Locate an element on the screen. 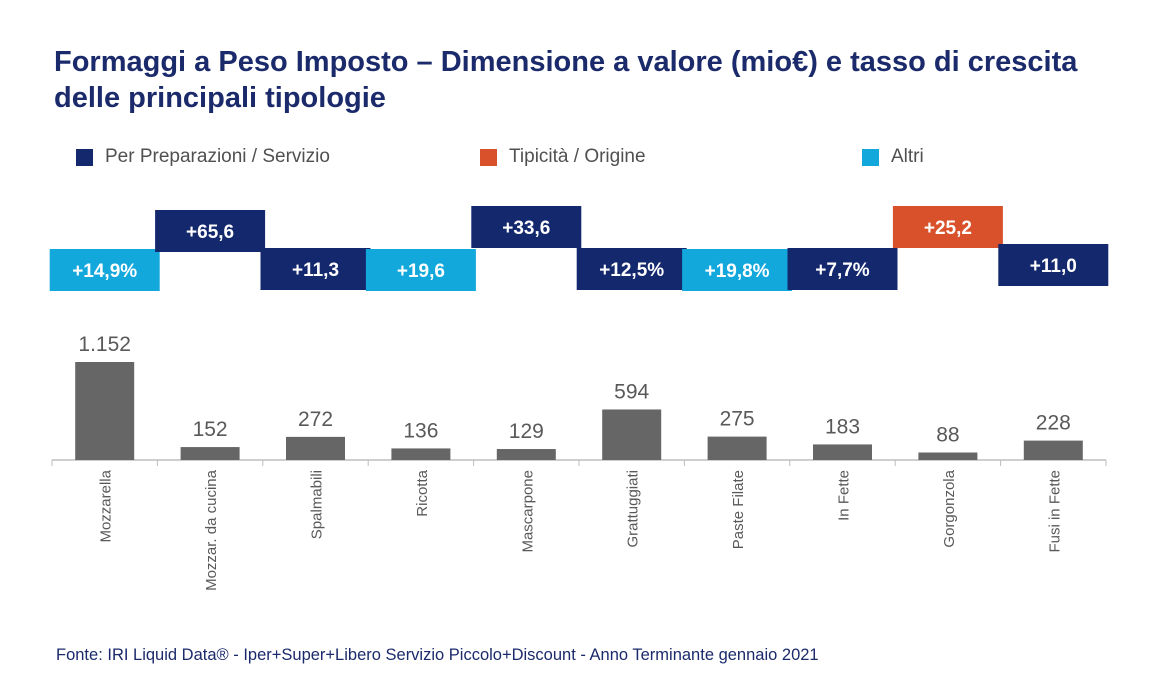 The height and width of the screenshot is (690, 1156). x-tick-label: Fusi in Fette is located at coordinates (1054, 511).